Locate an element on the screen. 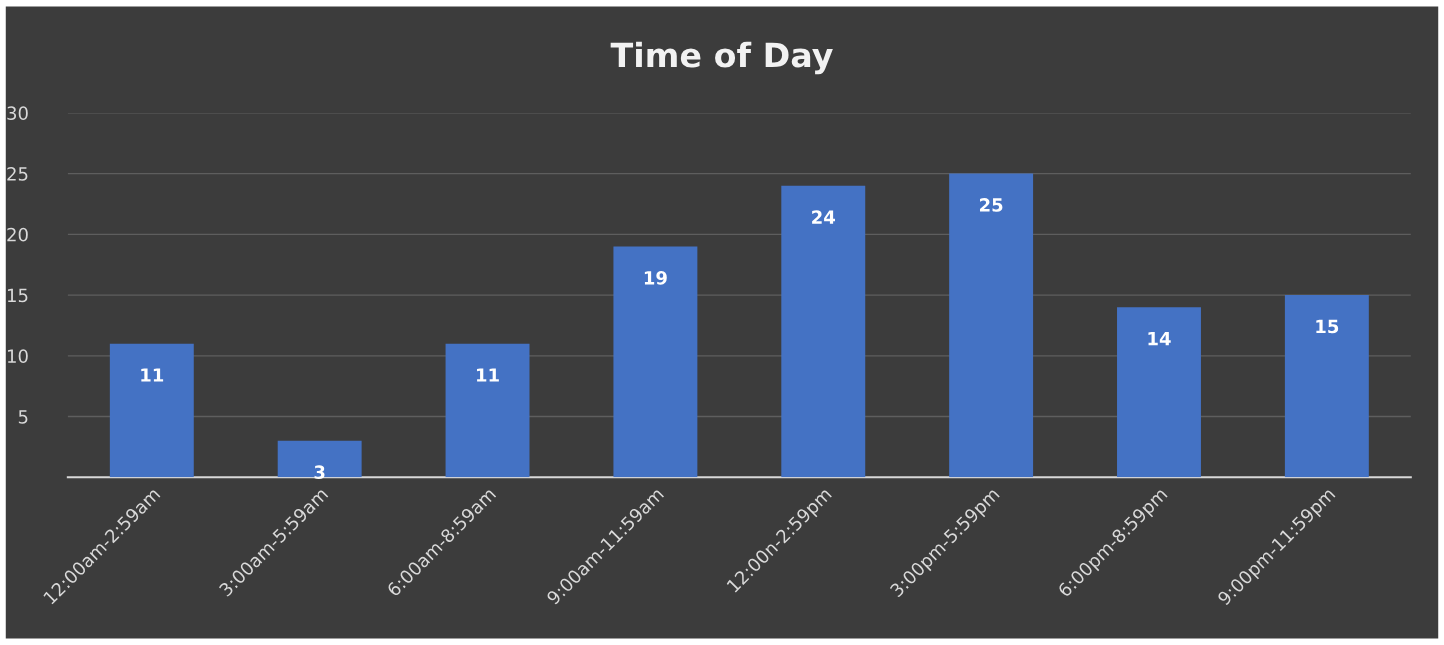 Image resolution: width=1444 pixels, height=645 pixels. data-label: 3 is located at coordinates (319, 472).